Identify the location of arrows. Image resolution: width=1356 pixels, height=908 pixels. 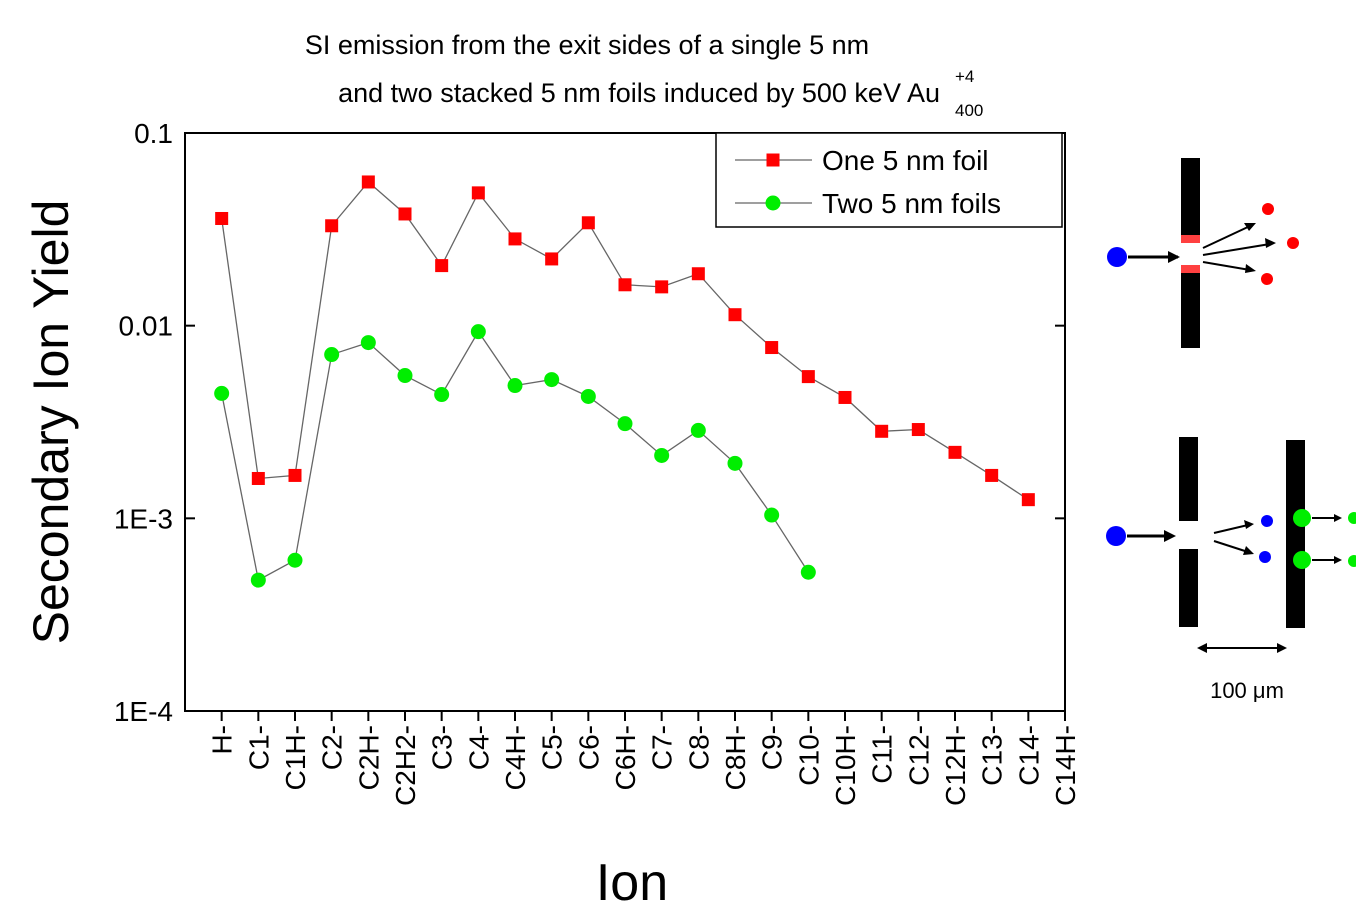
(1236, 248).